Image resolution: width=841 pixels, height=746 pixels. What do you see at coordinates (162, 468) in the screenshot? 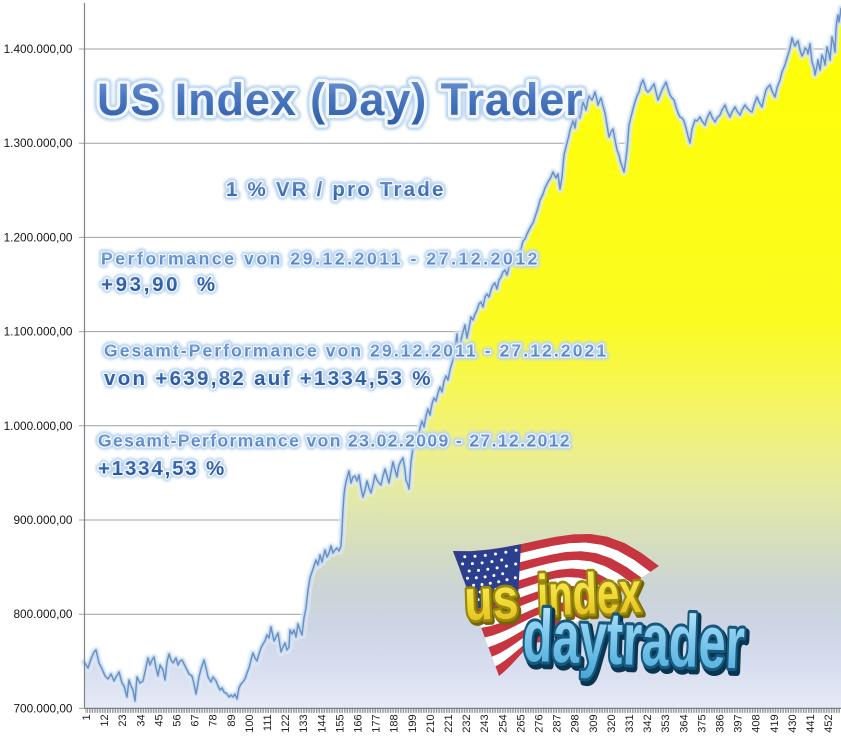
I see `svg-text: +1334,53 %` at bounding box center [162, 468].